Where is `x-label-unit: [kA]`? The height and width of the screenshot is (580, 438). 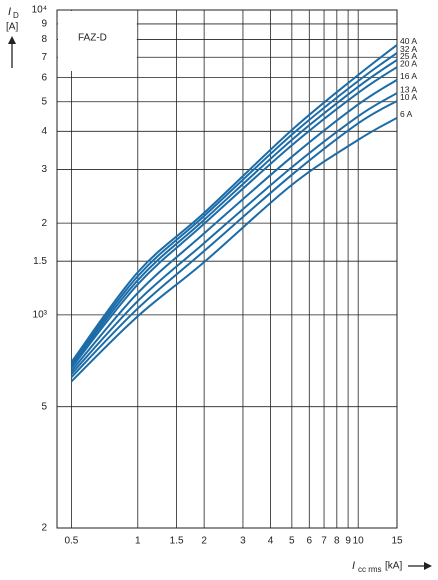 x-label-unit: [kA] is located at coordinates (393, 566).